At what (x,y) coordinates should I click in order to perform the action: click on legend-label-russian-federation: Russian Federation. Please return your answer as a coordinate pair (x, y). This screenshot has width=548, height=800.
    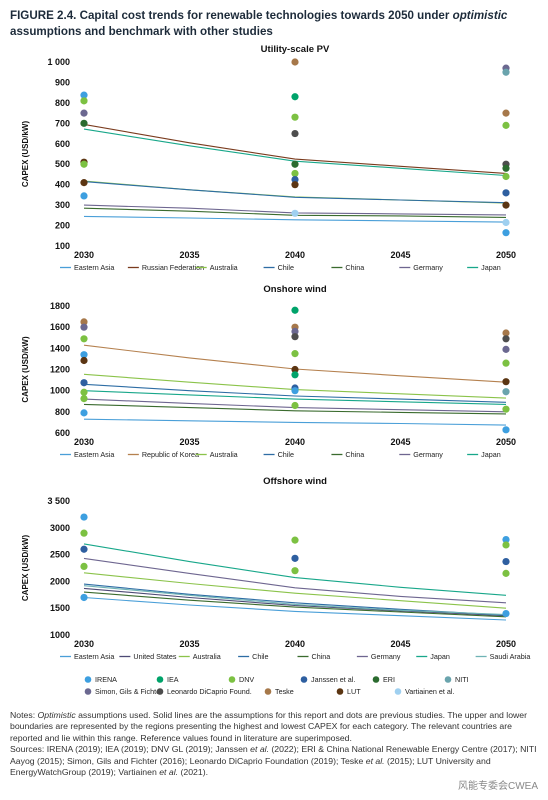
    Looking at the image, I should click on (173, 267).